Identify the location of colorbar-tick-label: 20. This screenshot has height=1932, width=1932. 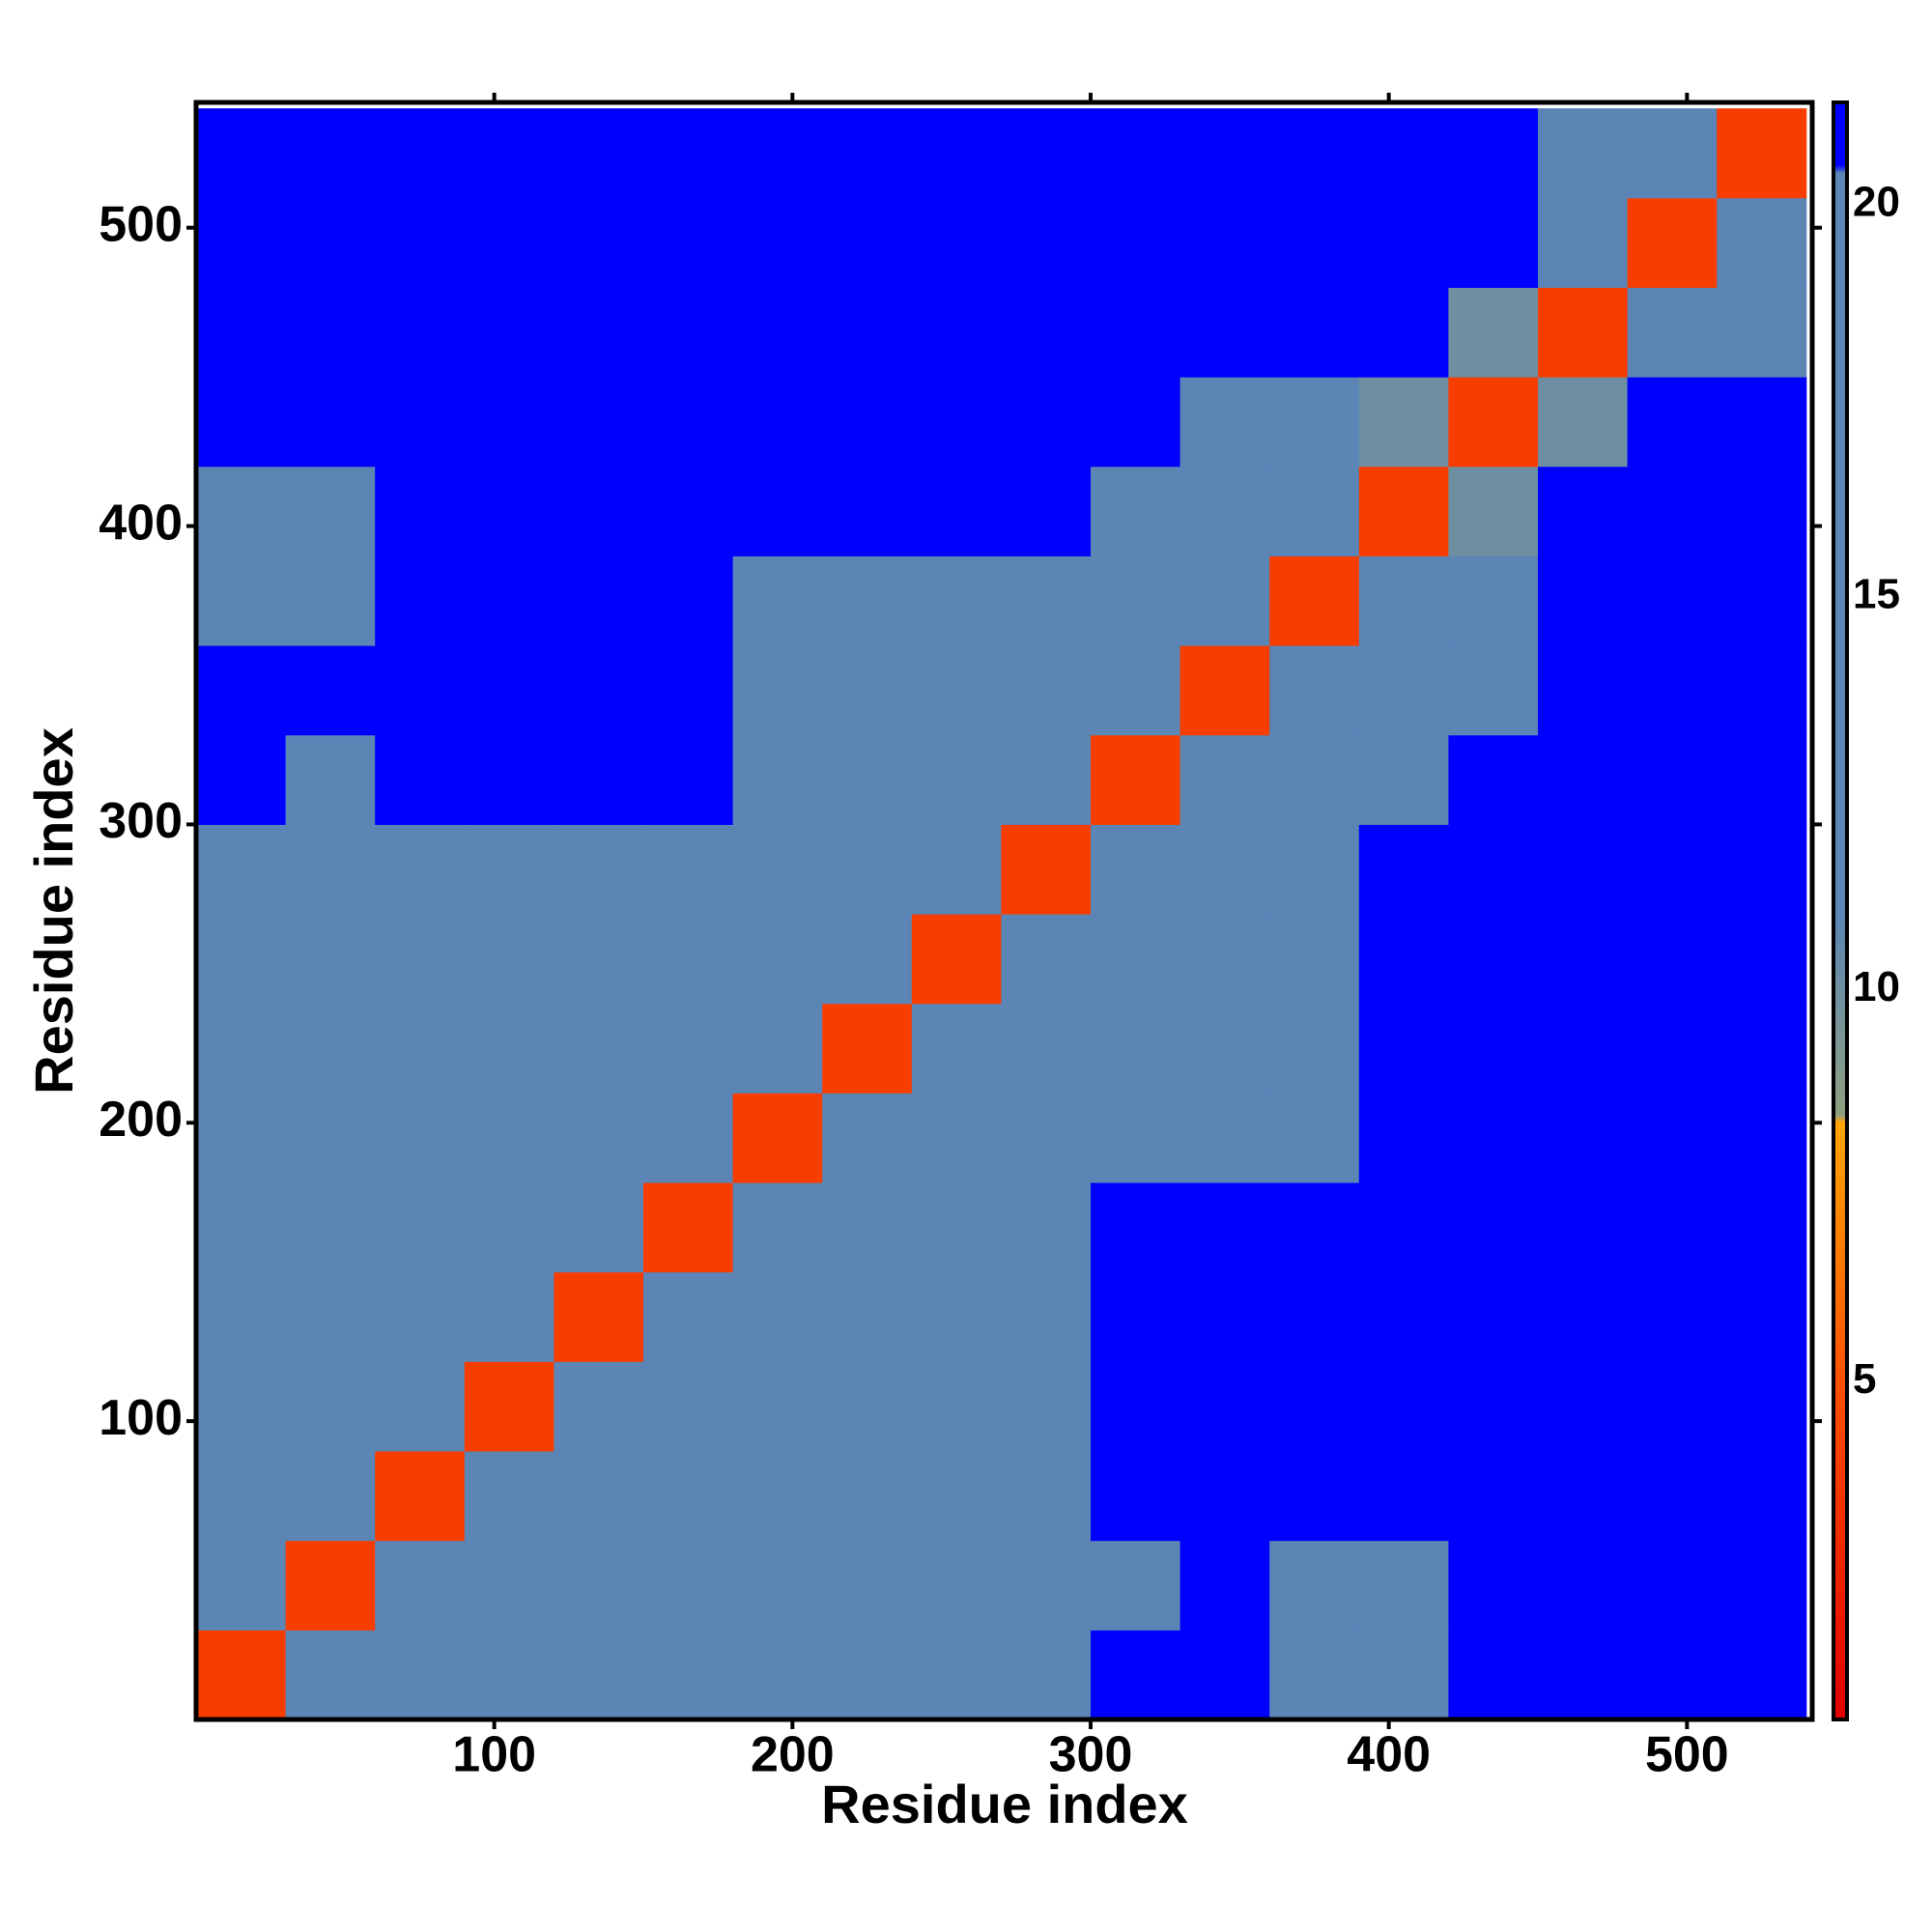
(1876, 201).